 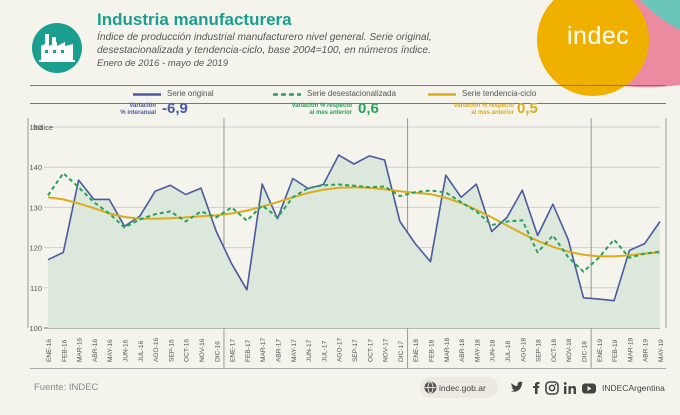 I want to click on x-tick-label: AGO-18, so click(x=523, y=349).